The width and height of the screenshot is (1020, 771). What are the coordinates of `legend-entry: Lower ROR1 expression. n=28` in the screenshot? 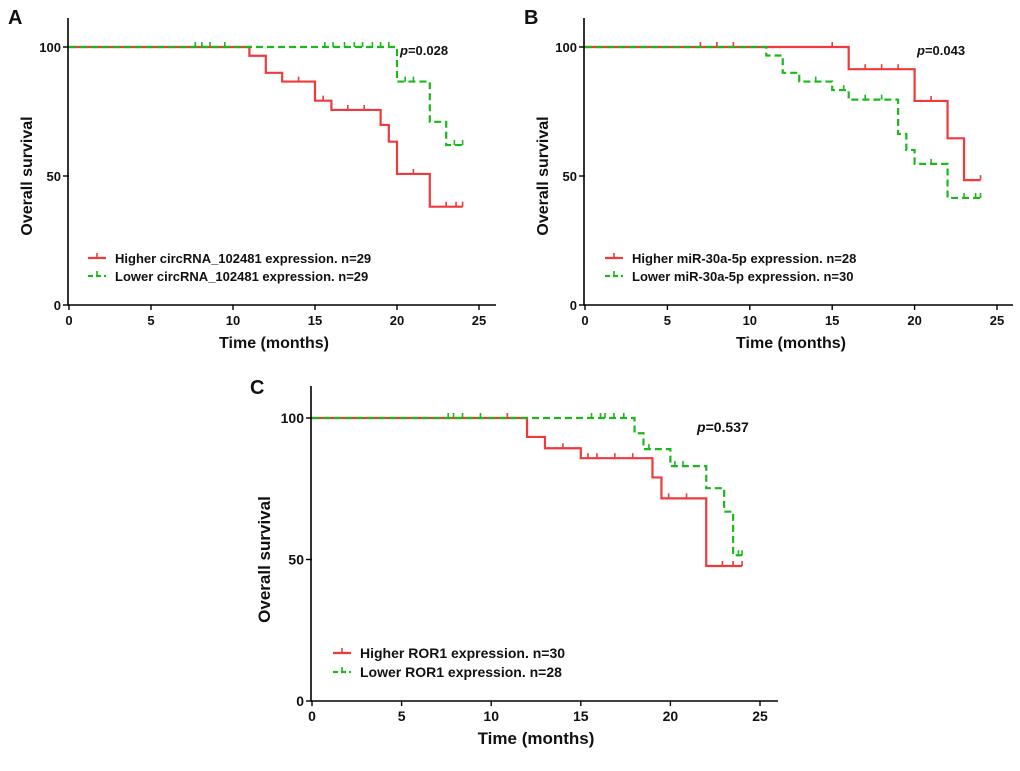 It's located at (447, 672).